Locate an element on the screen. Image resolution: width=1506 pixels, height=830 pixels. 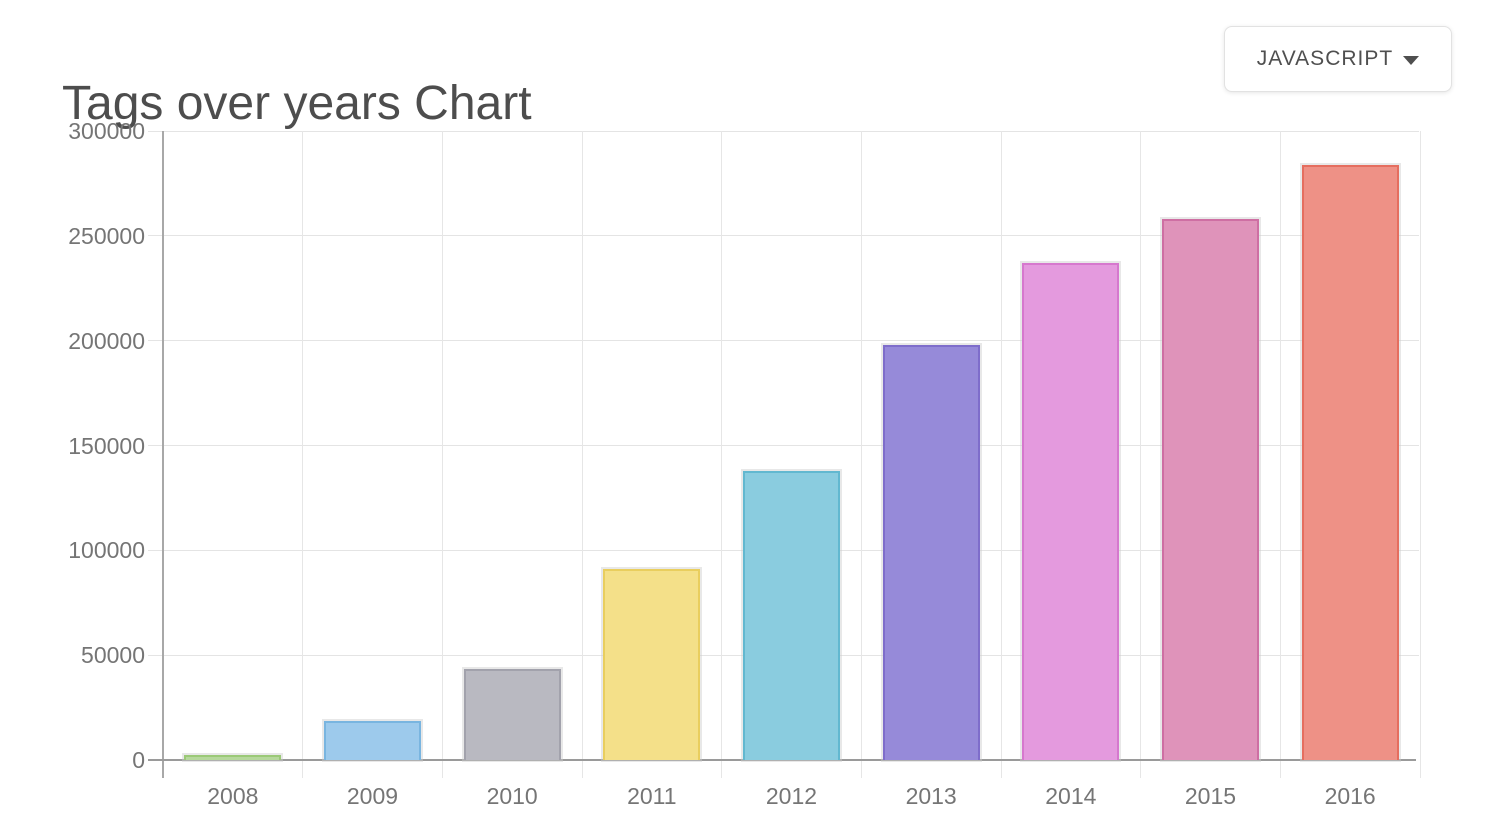
x-axis-line is located at coordinates (782, 760).